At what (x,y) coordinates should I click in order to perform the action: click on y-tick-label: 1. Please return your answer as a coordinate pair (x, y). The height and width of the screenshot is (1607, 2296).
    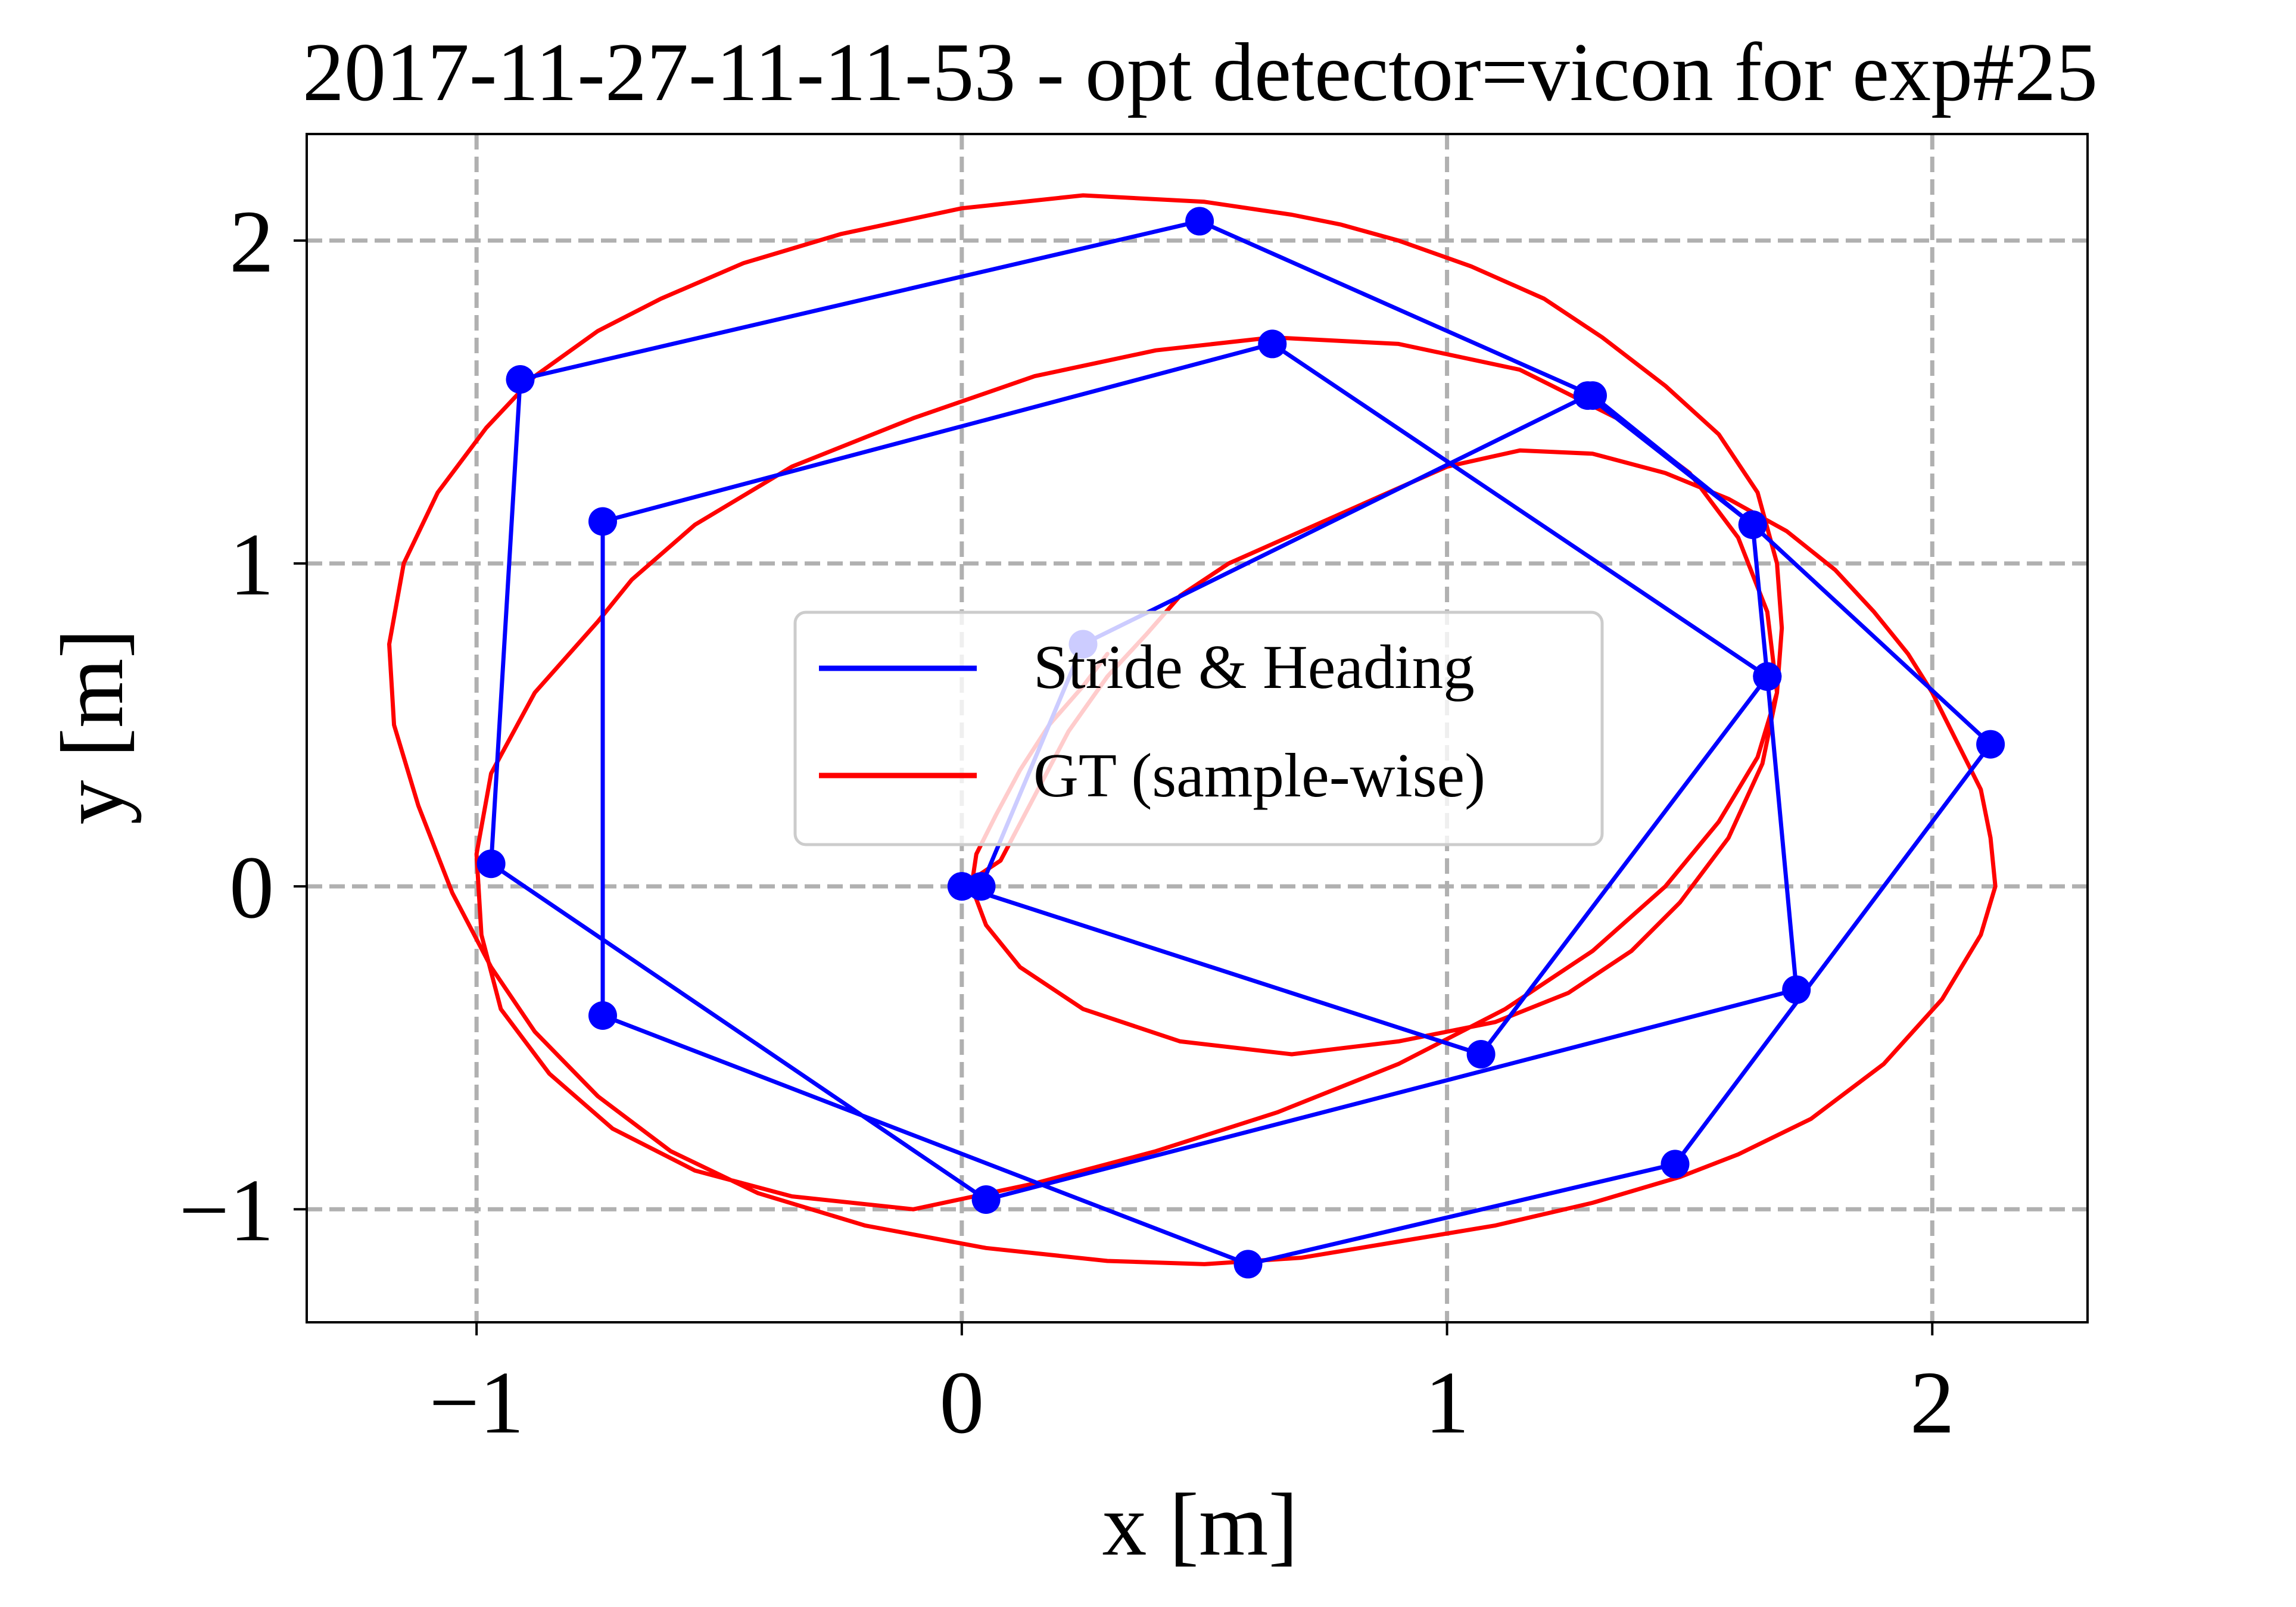
    Looking at the image, I should click on (251, 564).